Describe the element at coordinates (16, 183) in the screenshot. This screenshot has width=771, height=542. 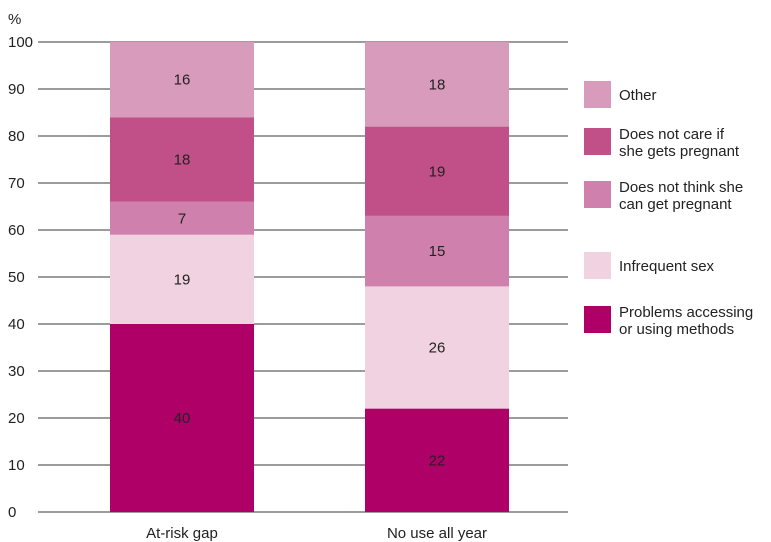
I see `y-tick-label: 70` at that location.